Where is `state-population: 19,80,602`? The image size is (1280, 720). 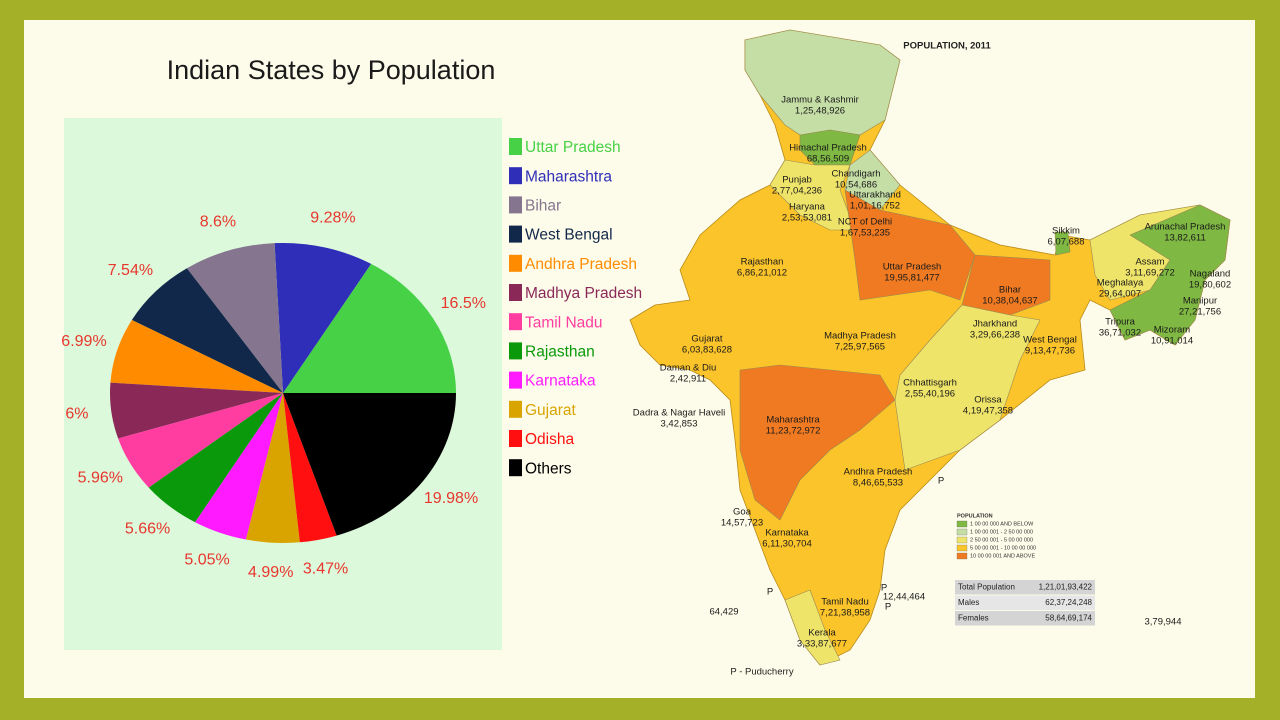
state-population: 19,80,602 is located at coordinates (1210, 285).